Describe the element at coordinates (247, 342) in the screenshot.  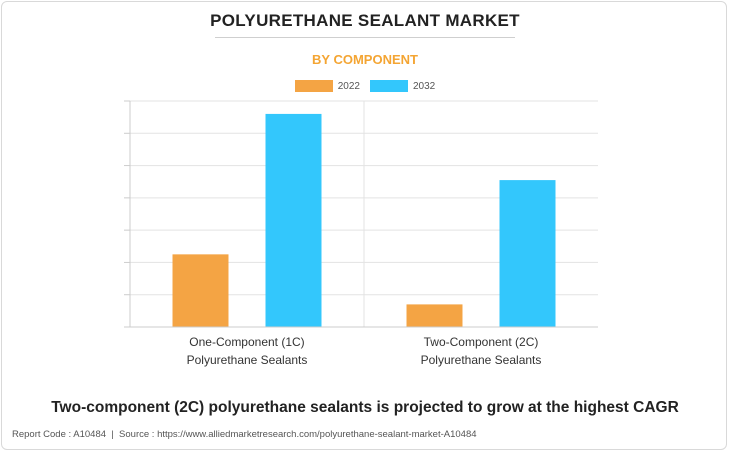
I see `category-label-1c-line1: One-Component (1C)` at that location.